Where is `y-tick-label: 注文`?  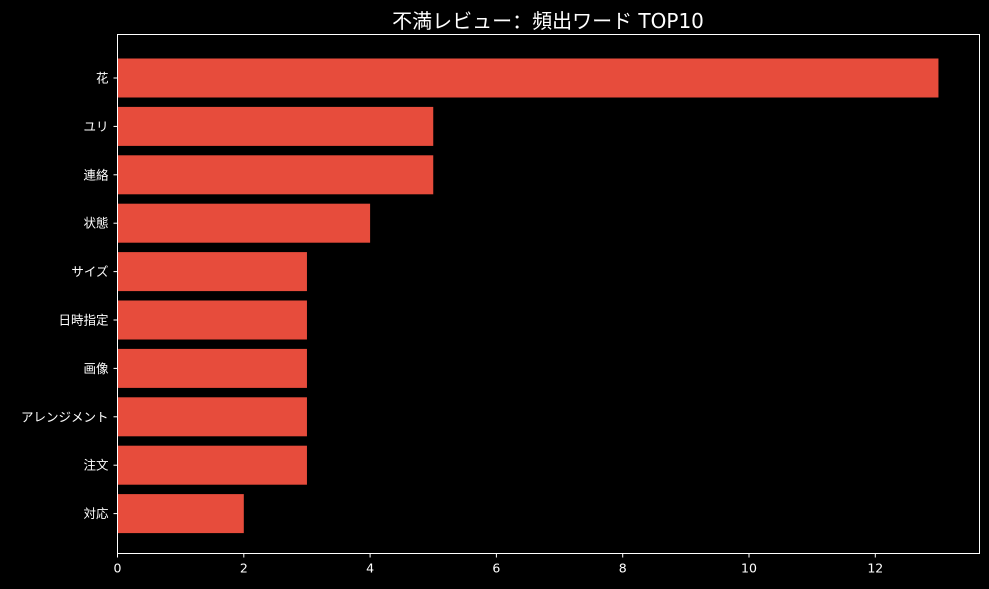
y-tick-label: 注文 is located at coordinates (96, 465).